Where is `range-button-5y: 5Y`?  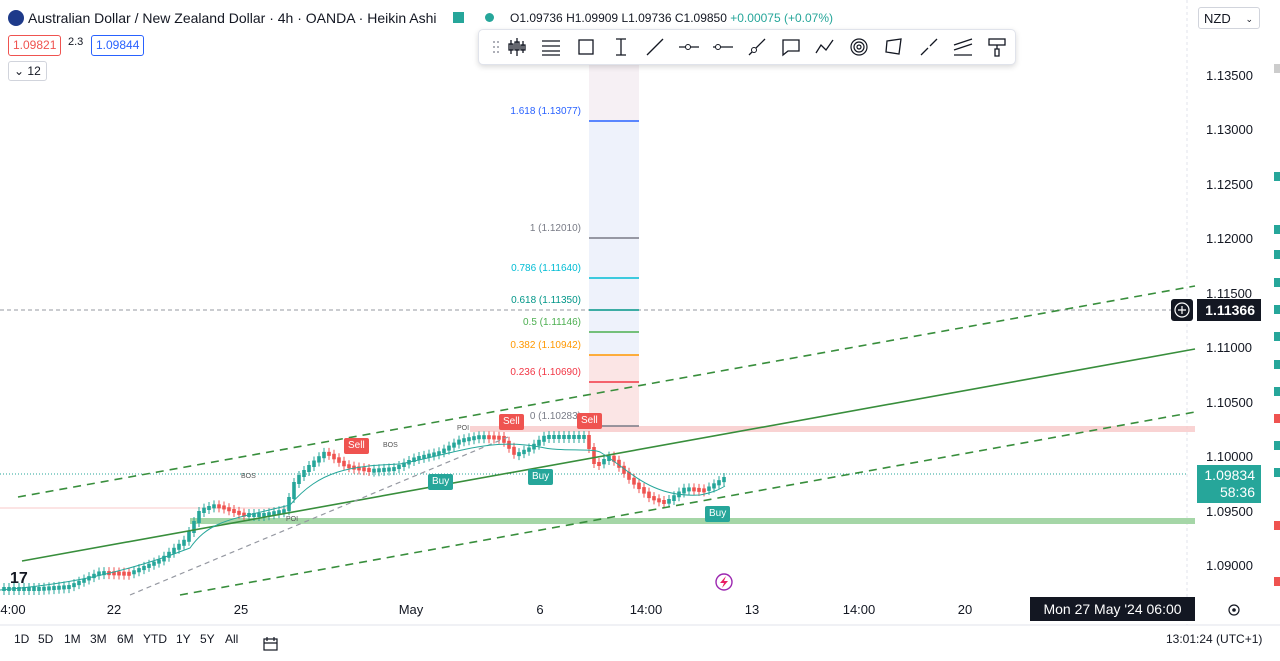 range-button-5y: 5Y is located at coordinates (207, 639).